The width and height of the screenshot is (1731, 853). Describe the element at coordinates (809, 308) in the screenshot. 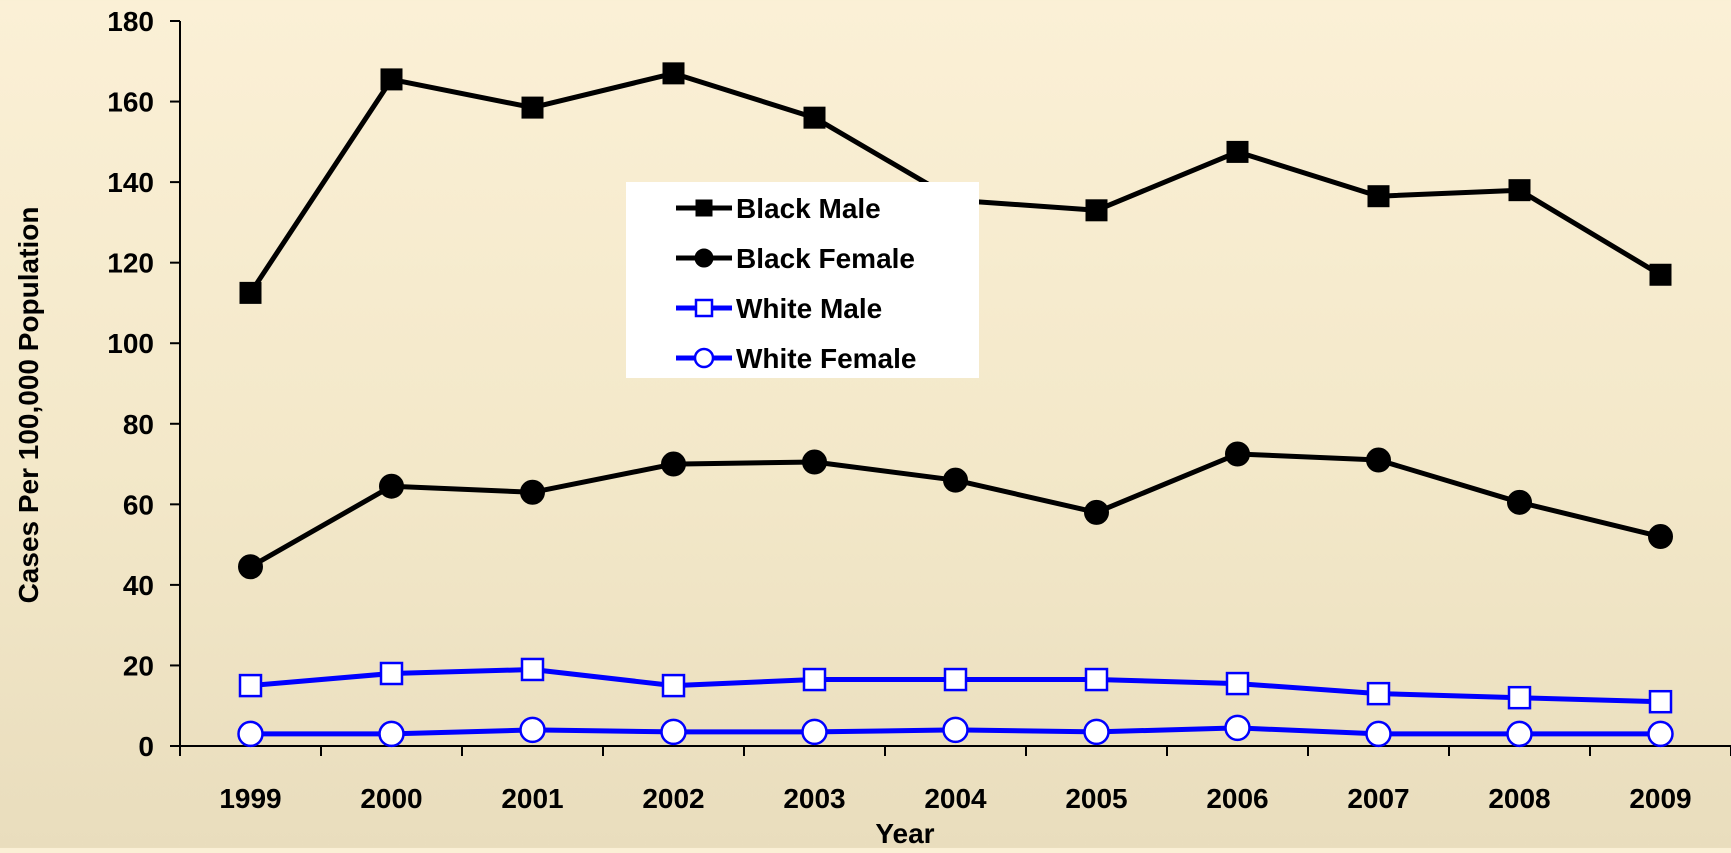

I see `legend-label: White Male` at that location.